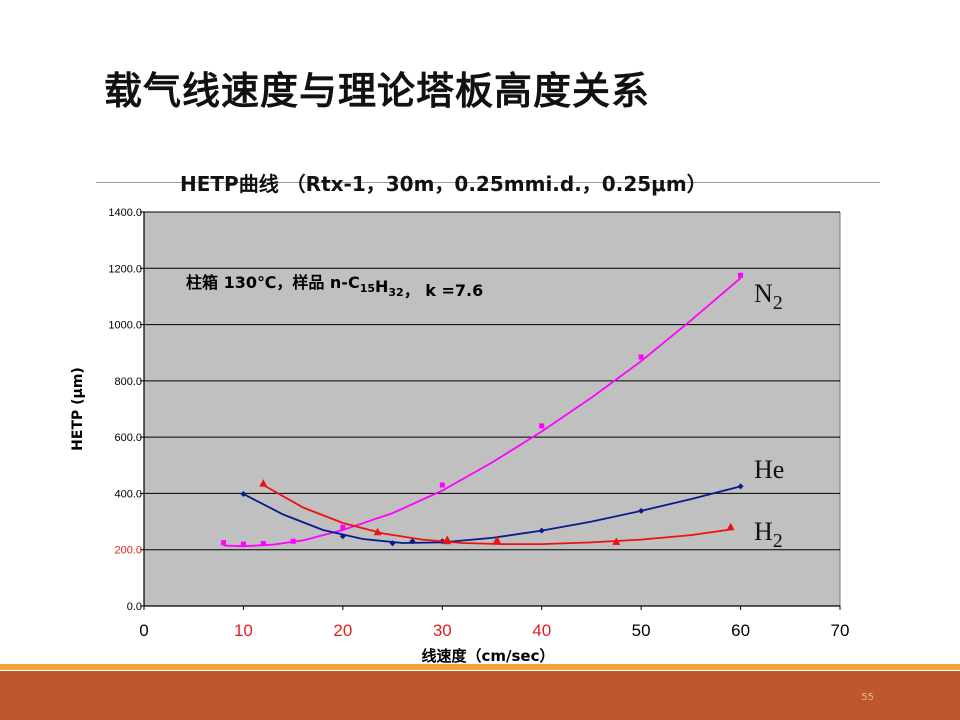 The image size is (960, 720). What do you see at coordinates (488, 656) in the screenshot?
I see `x-axis-label: 线速度（cm/sec）` at bounding box center [488, 656].